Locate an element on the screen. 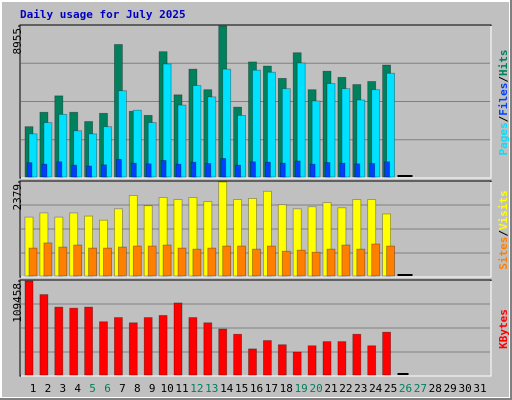 The image size is (512, 400). legend-entry: Pages is located at coordinates (503, 138).